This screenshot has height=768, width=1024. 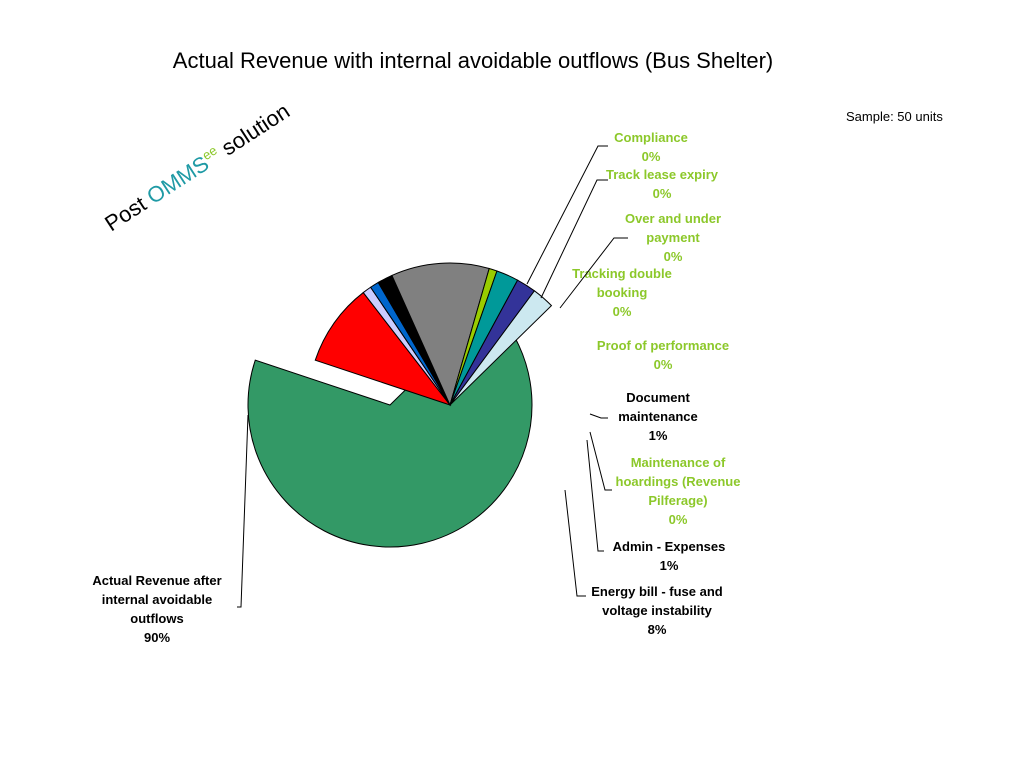 What do you see at coordinates (663, 345) in the screenshot?
I see `slice-label-line: Proof of performance` at bounding box center [663, 345].